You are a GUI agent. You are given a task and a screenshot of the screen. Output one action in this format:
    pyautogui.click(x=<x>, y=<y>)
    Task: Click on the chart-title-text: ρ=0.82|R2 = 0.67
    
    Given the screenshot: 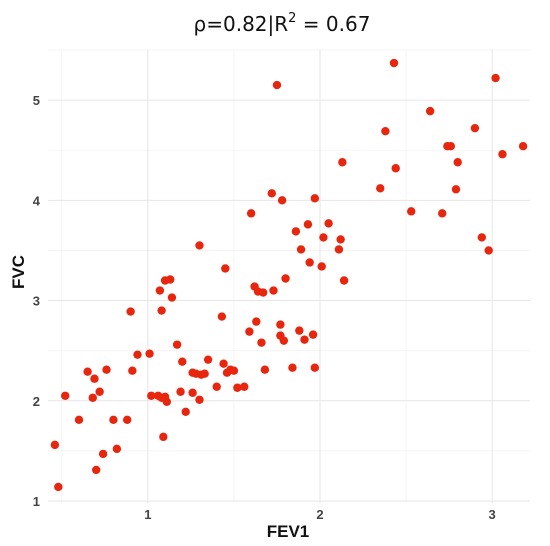 What is the action you would take?
    pyautogui.click(x=282, y=23)
    